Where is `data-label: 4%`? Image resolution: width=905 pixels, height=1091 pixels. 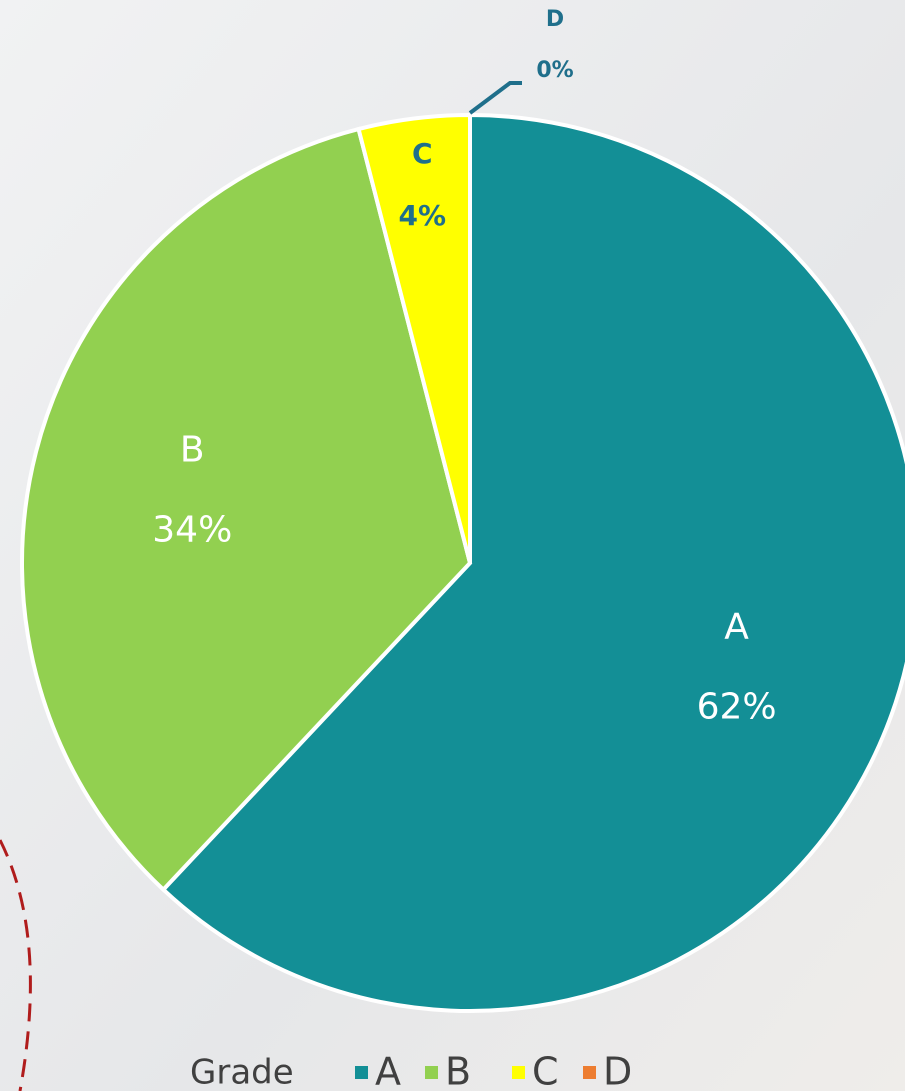 data-label: 4% is located at coordinates (422, 215).